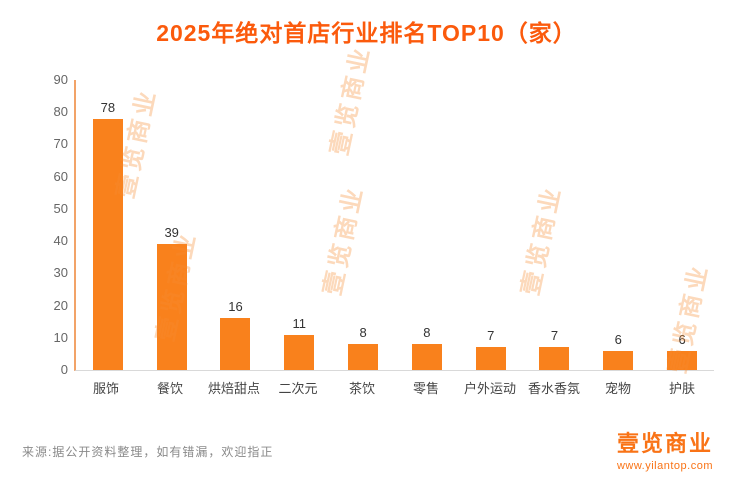 Image resolution: width=733 pixels, height=484 pixels. What do you see at coordinates (60, 337) in the screenshot?
I see `y-tick-label: 10` at bounding box center [60, 337].